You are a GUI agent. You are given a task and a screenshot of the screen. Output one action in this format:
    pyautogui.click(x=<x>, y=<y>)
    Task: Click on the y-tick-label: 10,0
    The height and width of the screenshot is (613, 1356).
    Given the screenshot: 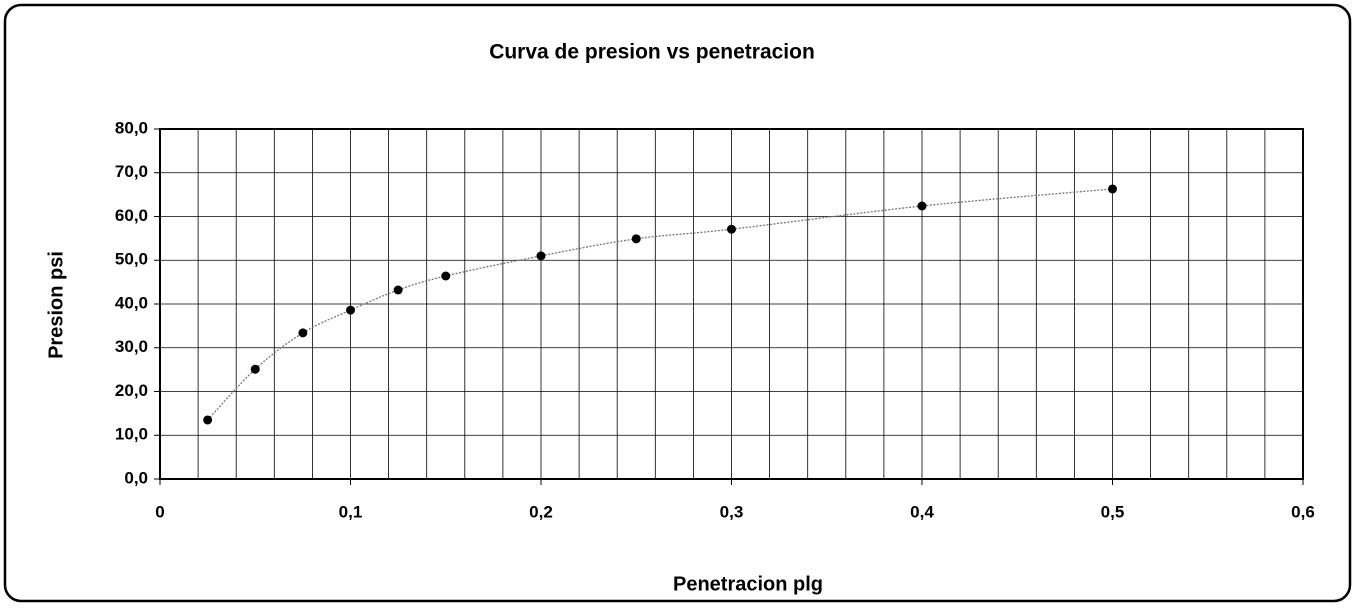 What is the action you would take?
    pyautogui.click(x=131, y=434)
    